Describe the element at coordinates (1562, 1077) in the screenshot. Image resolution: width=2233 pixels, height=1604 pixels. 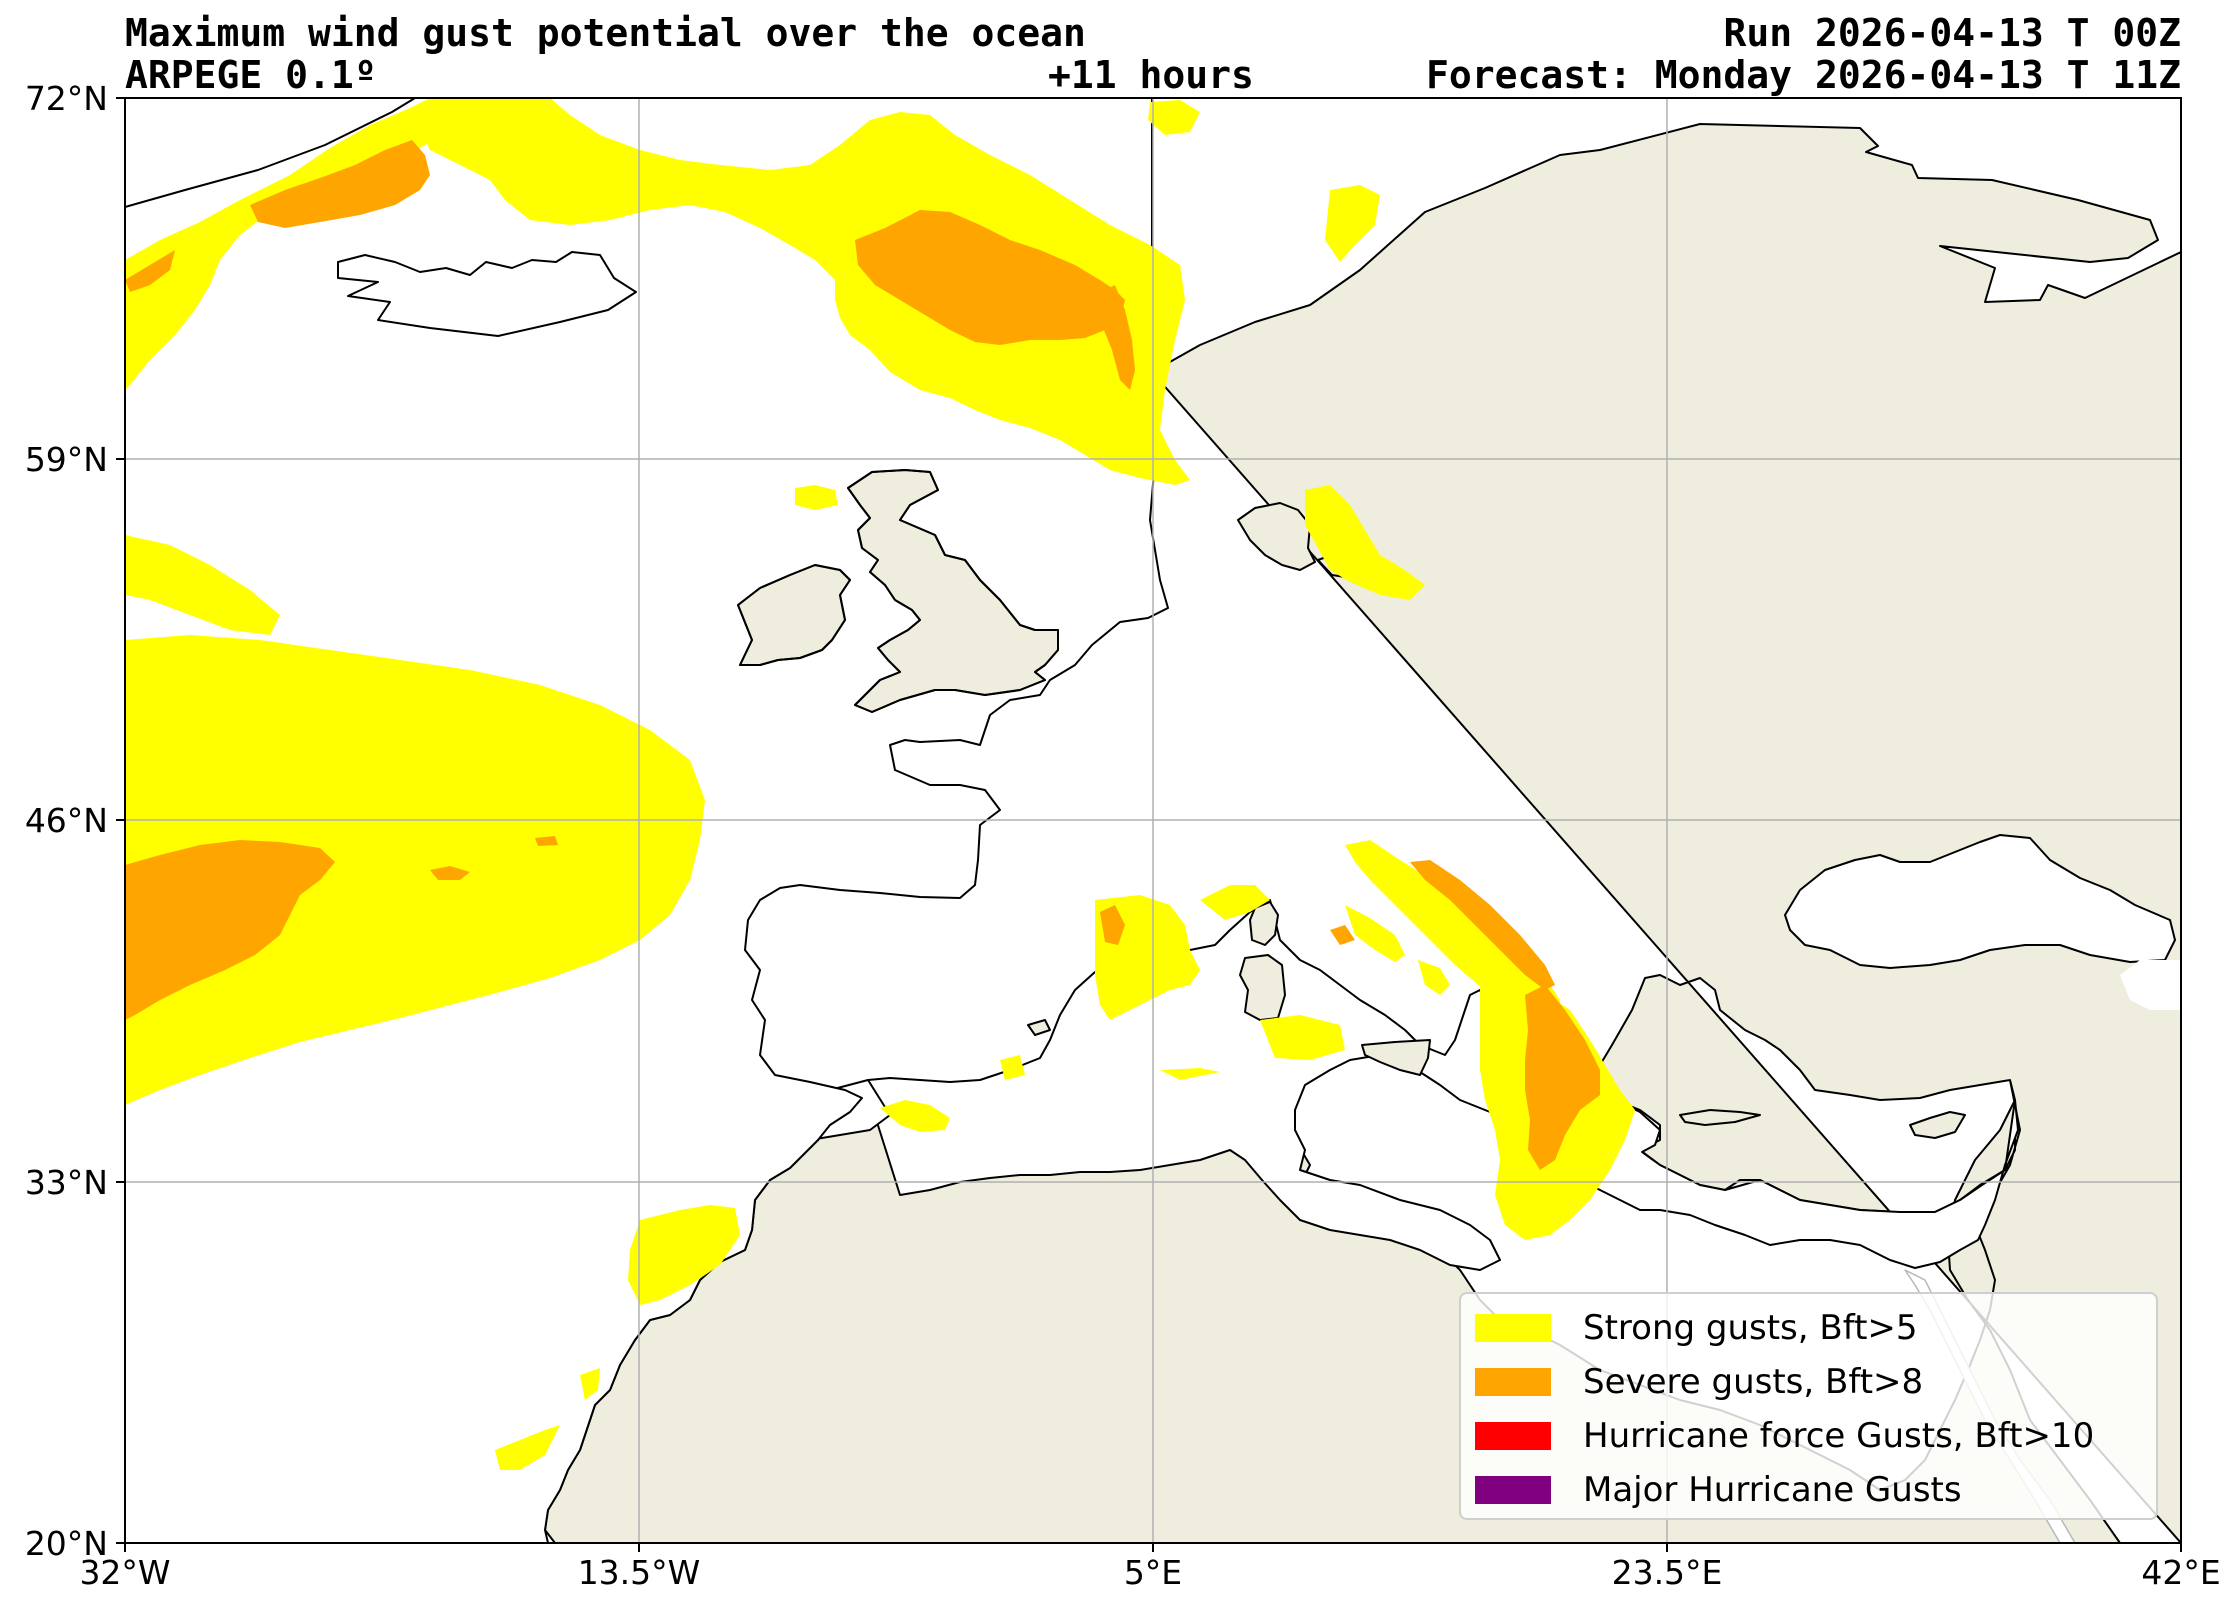
I see `severe-zone-ionian` at that location.